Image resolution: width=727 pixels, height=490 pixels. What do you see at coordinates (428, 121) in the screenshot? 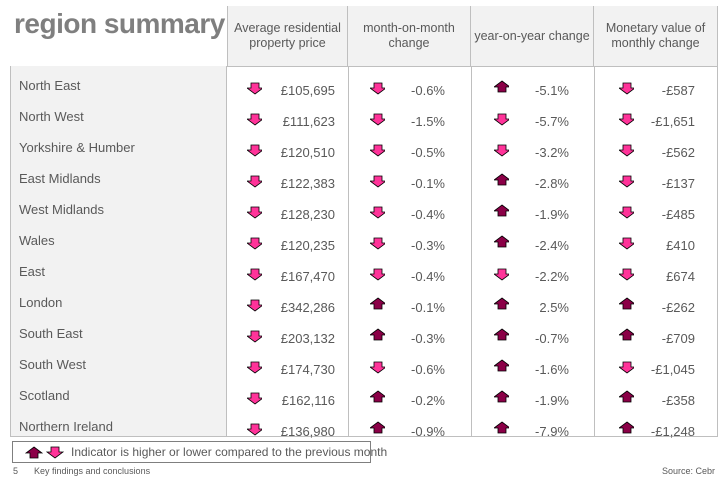
I see `mom-change-value: -1.5%` at bounding box center [428, 121].